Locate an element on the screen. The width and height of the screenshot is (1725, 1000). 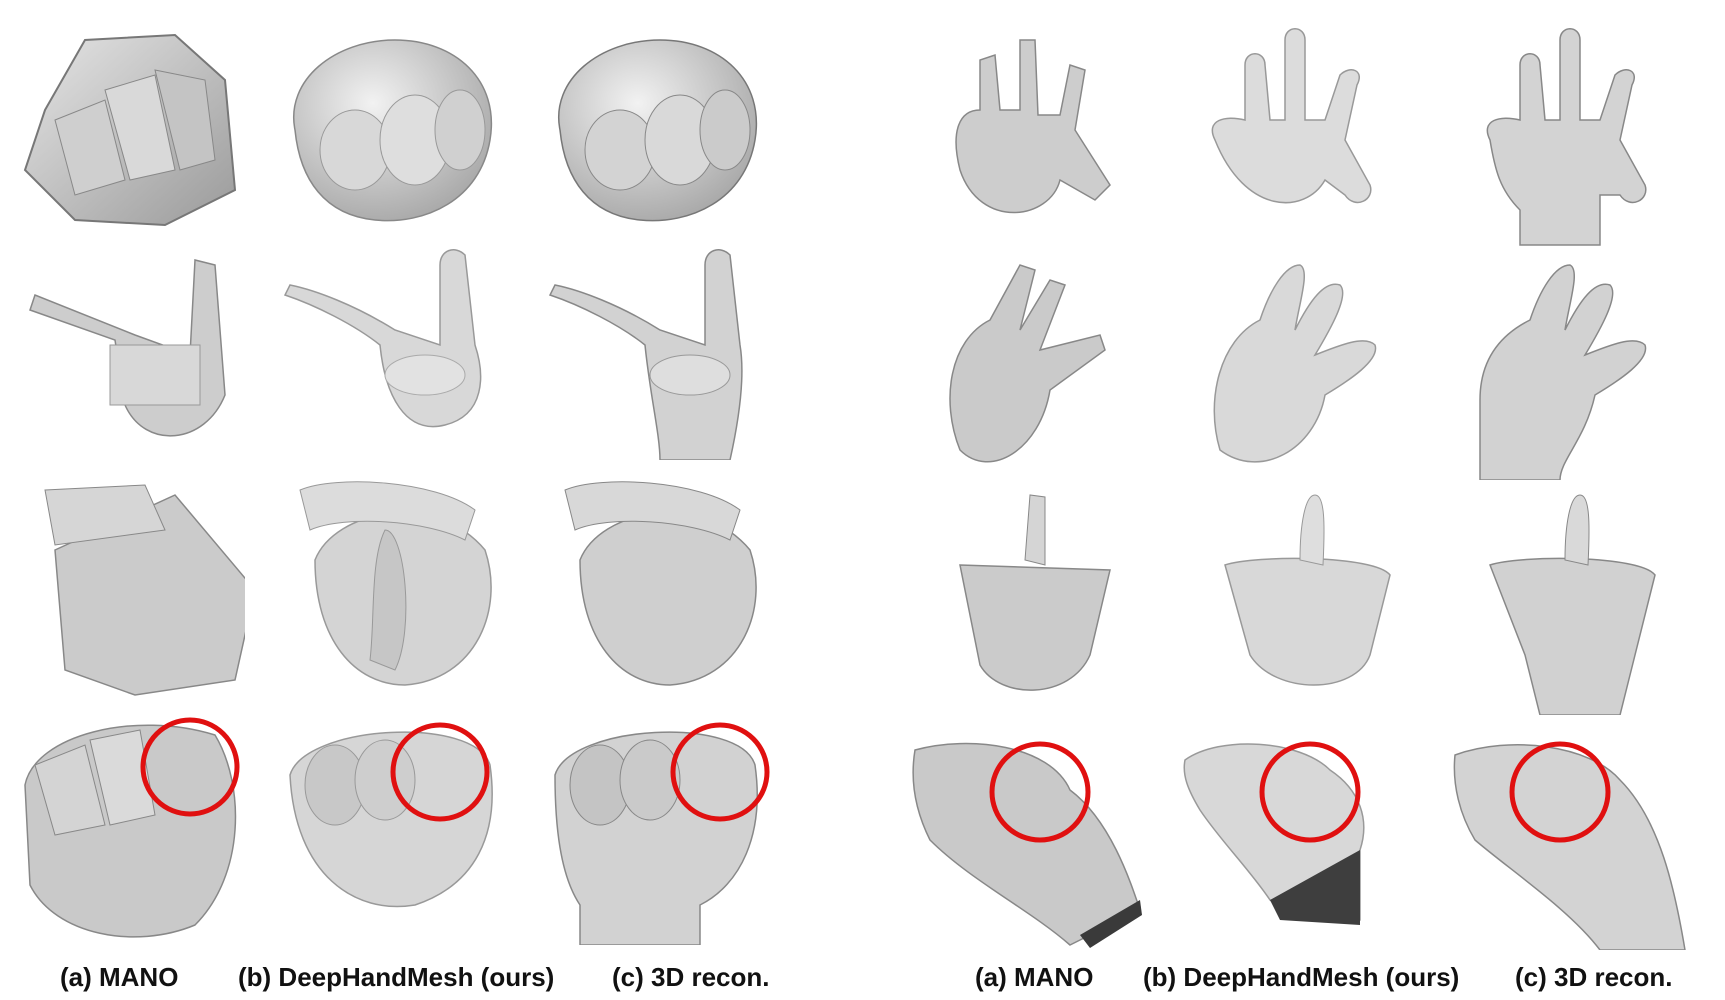
right-row3-recon-point is located at coordinates (1570, 600).